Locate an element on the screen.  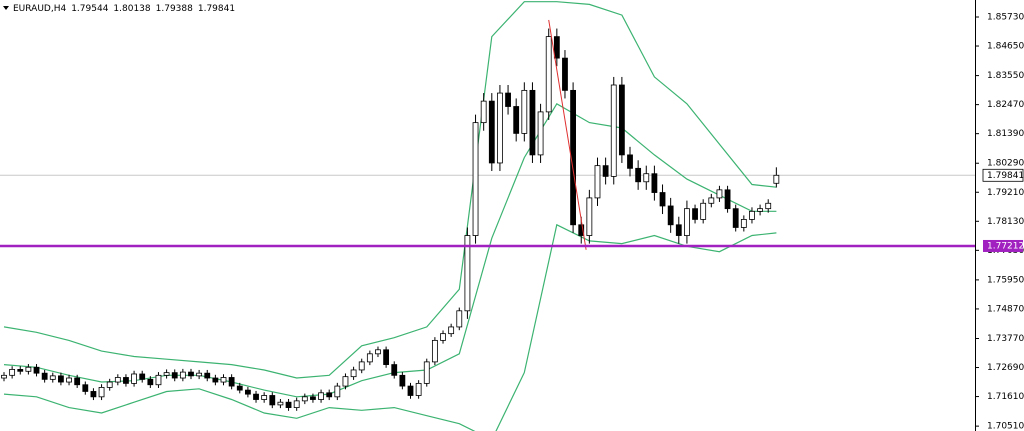
y-tick-label: 1.84650 is located at coordinates (1005, 47).